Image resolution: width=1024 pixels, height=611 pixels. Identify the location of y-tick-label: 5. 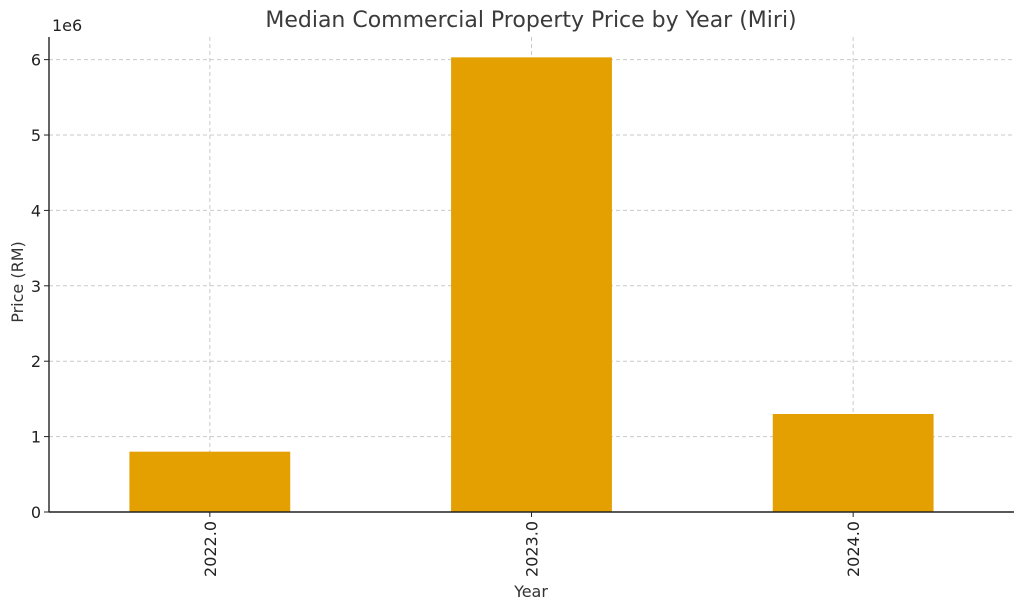
(36, 135).